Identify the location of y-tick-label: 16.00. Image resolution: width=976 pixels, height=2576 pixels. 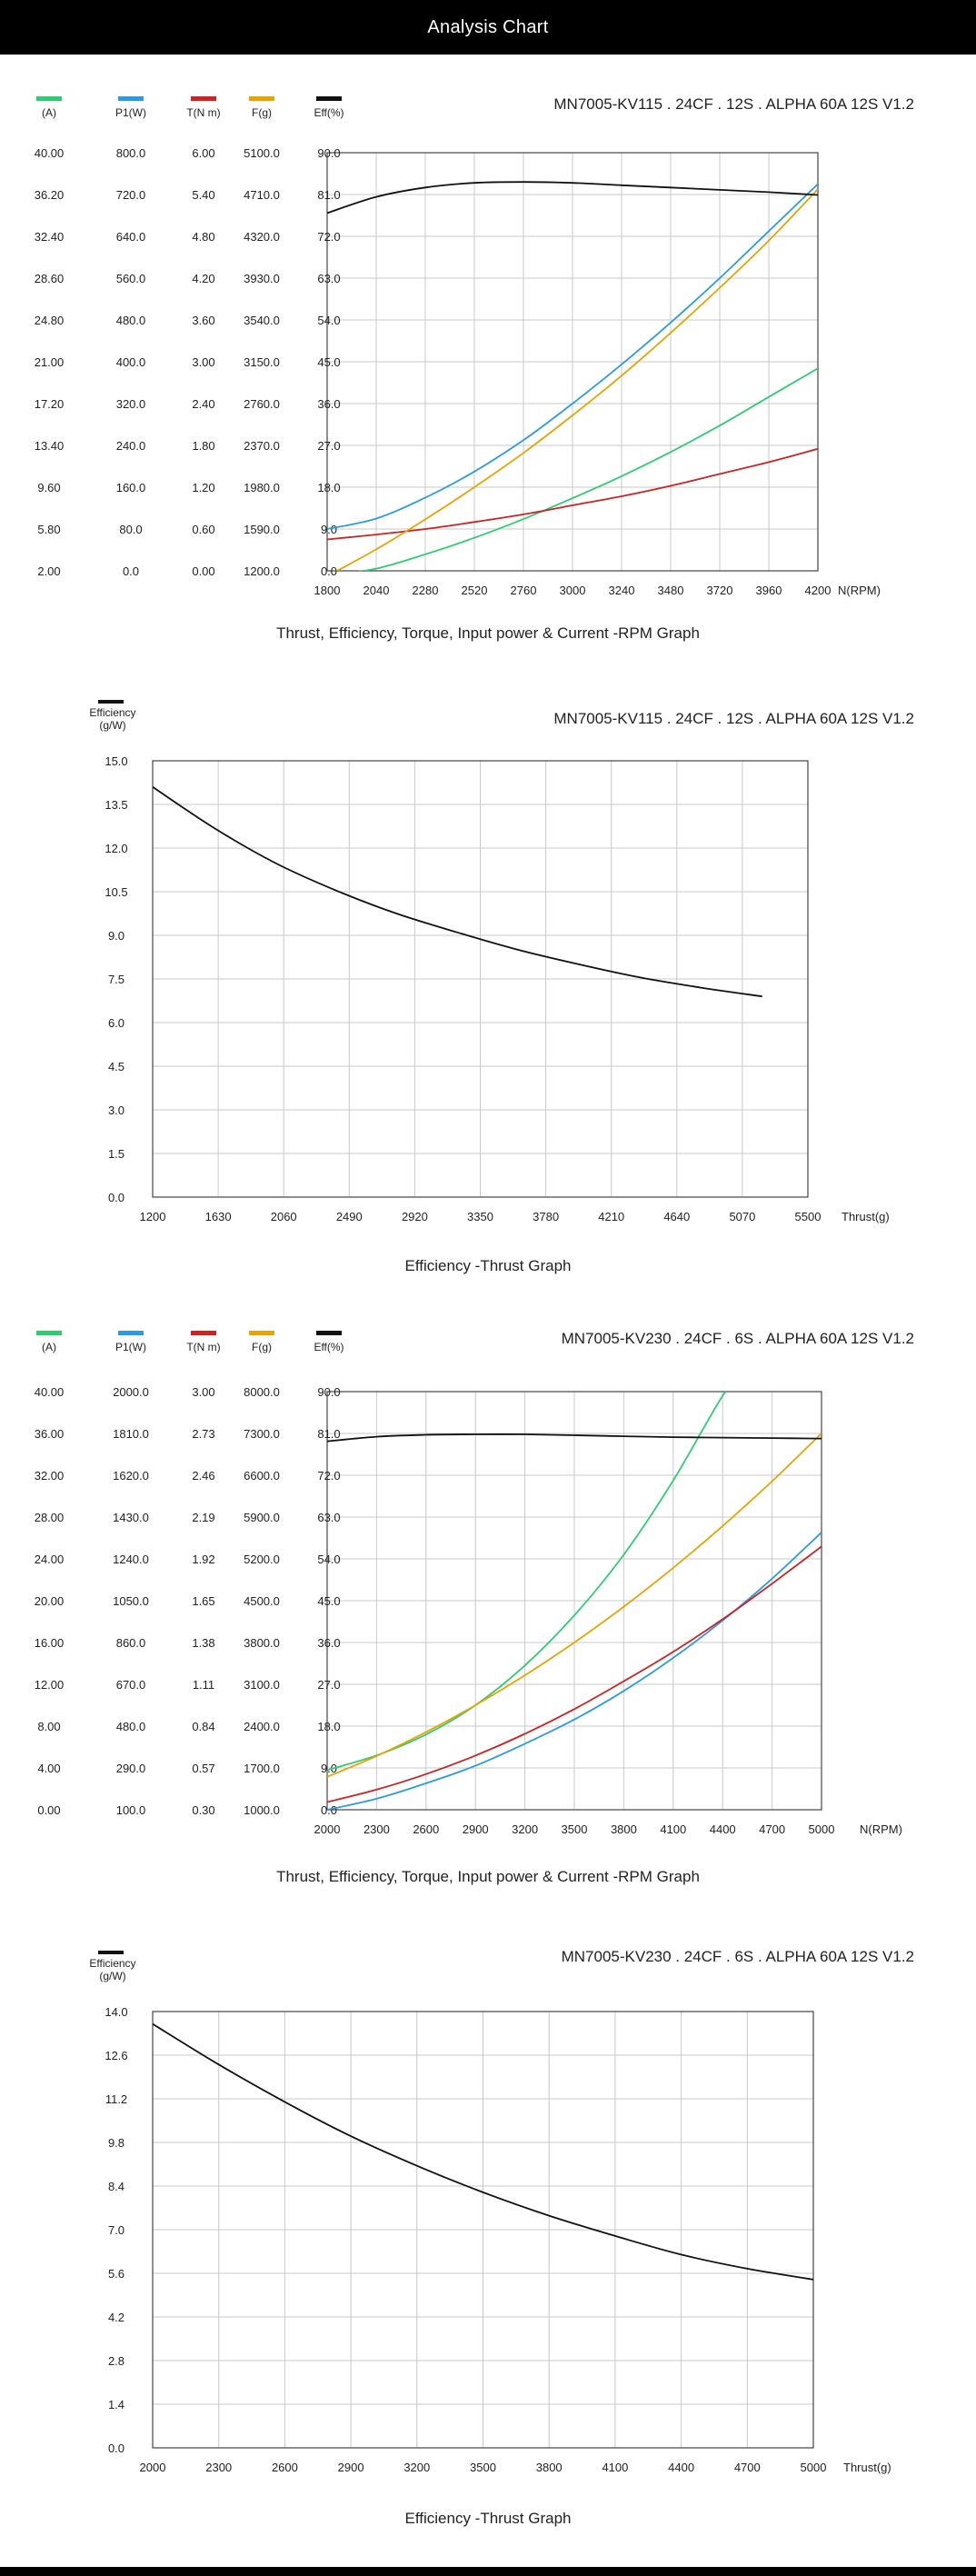
(50, 1643).